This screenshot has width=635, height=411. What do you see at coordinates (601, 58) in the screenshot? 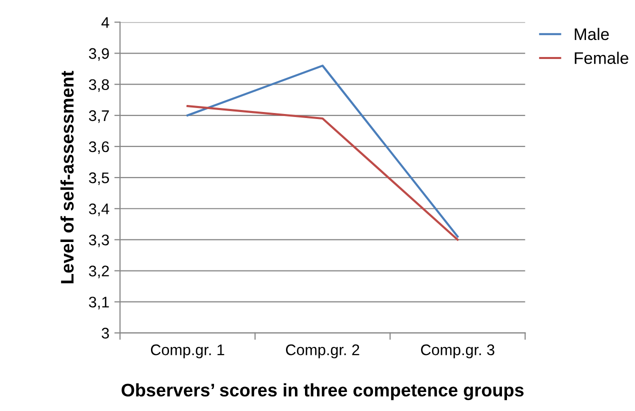
I see `legend-label: Female` at bounding box center [601, 58].